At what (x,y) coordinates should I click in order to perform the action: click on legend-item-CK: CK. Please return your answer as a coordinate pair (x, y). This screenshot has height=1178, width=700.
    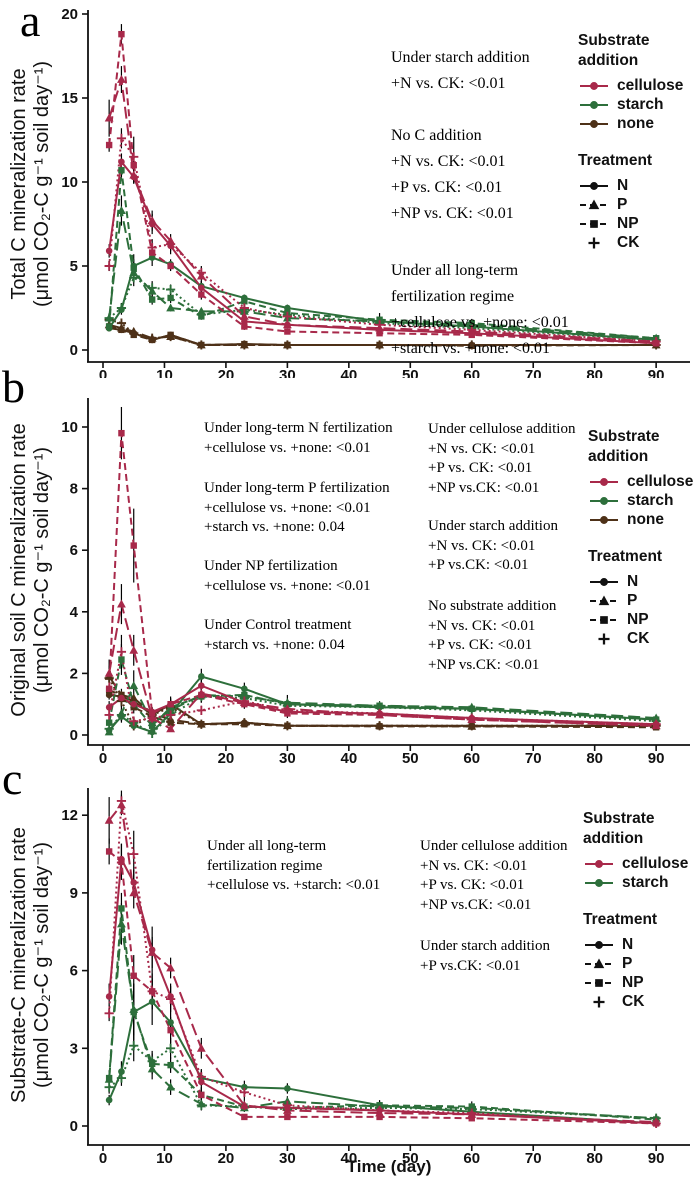
    Looking at the image, I should click on (640, 638).